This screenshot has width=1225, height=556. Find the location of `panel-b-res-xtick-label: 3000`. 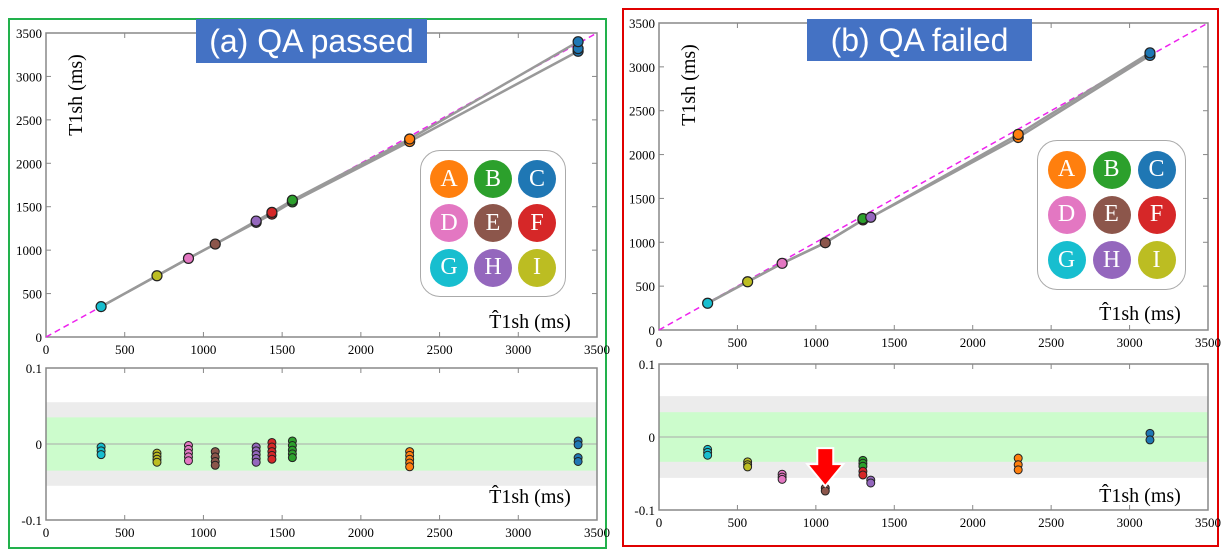

panel-b-res-xtick-label: 3000 is located at coordinates (1130, 522).